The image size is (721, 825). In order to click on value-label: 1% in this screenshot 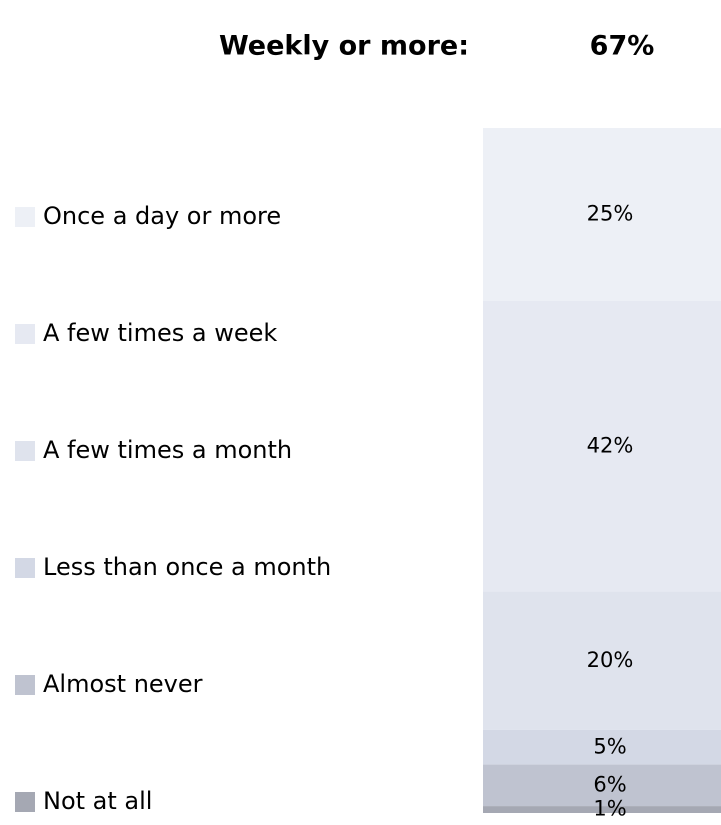, I will do `click(609, 809)`.